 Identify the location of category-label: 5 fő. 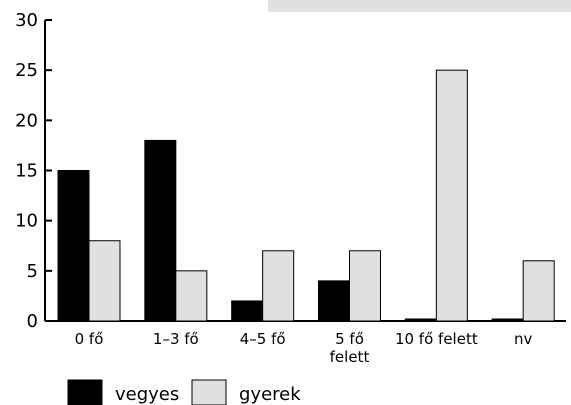
(349, 339).